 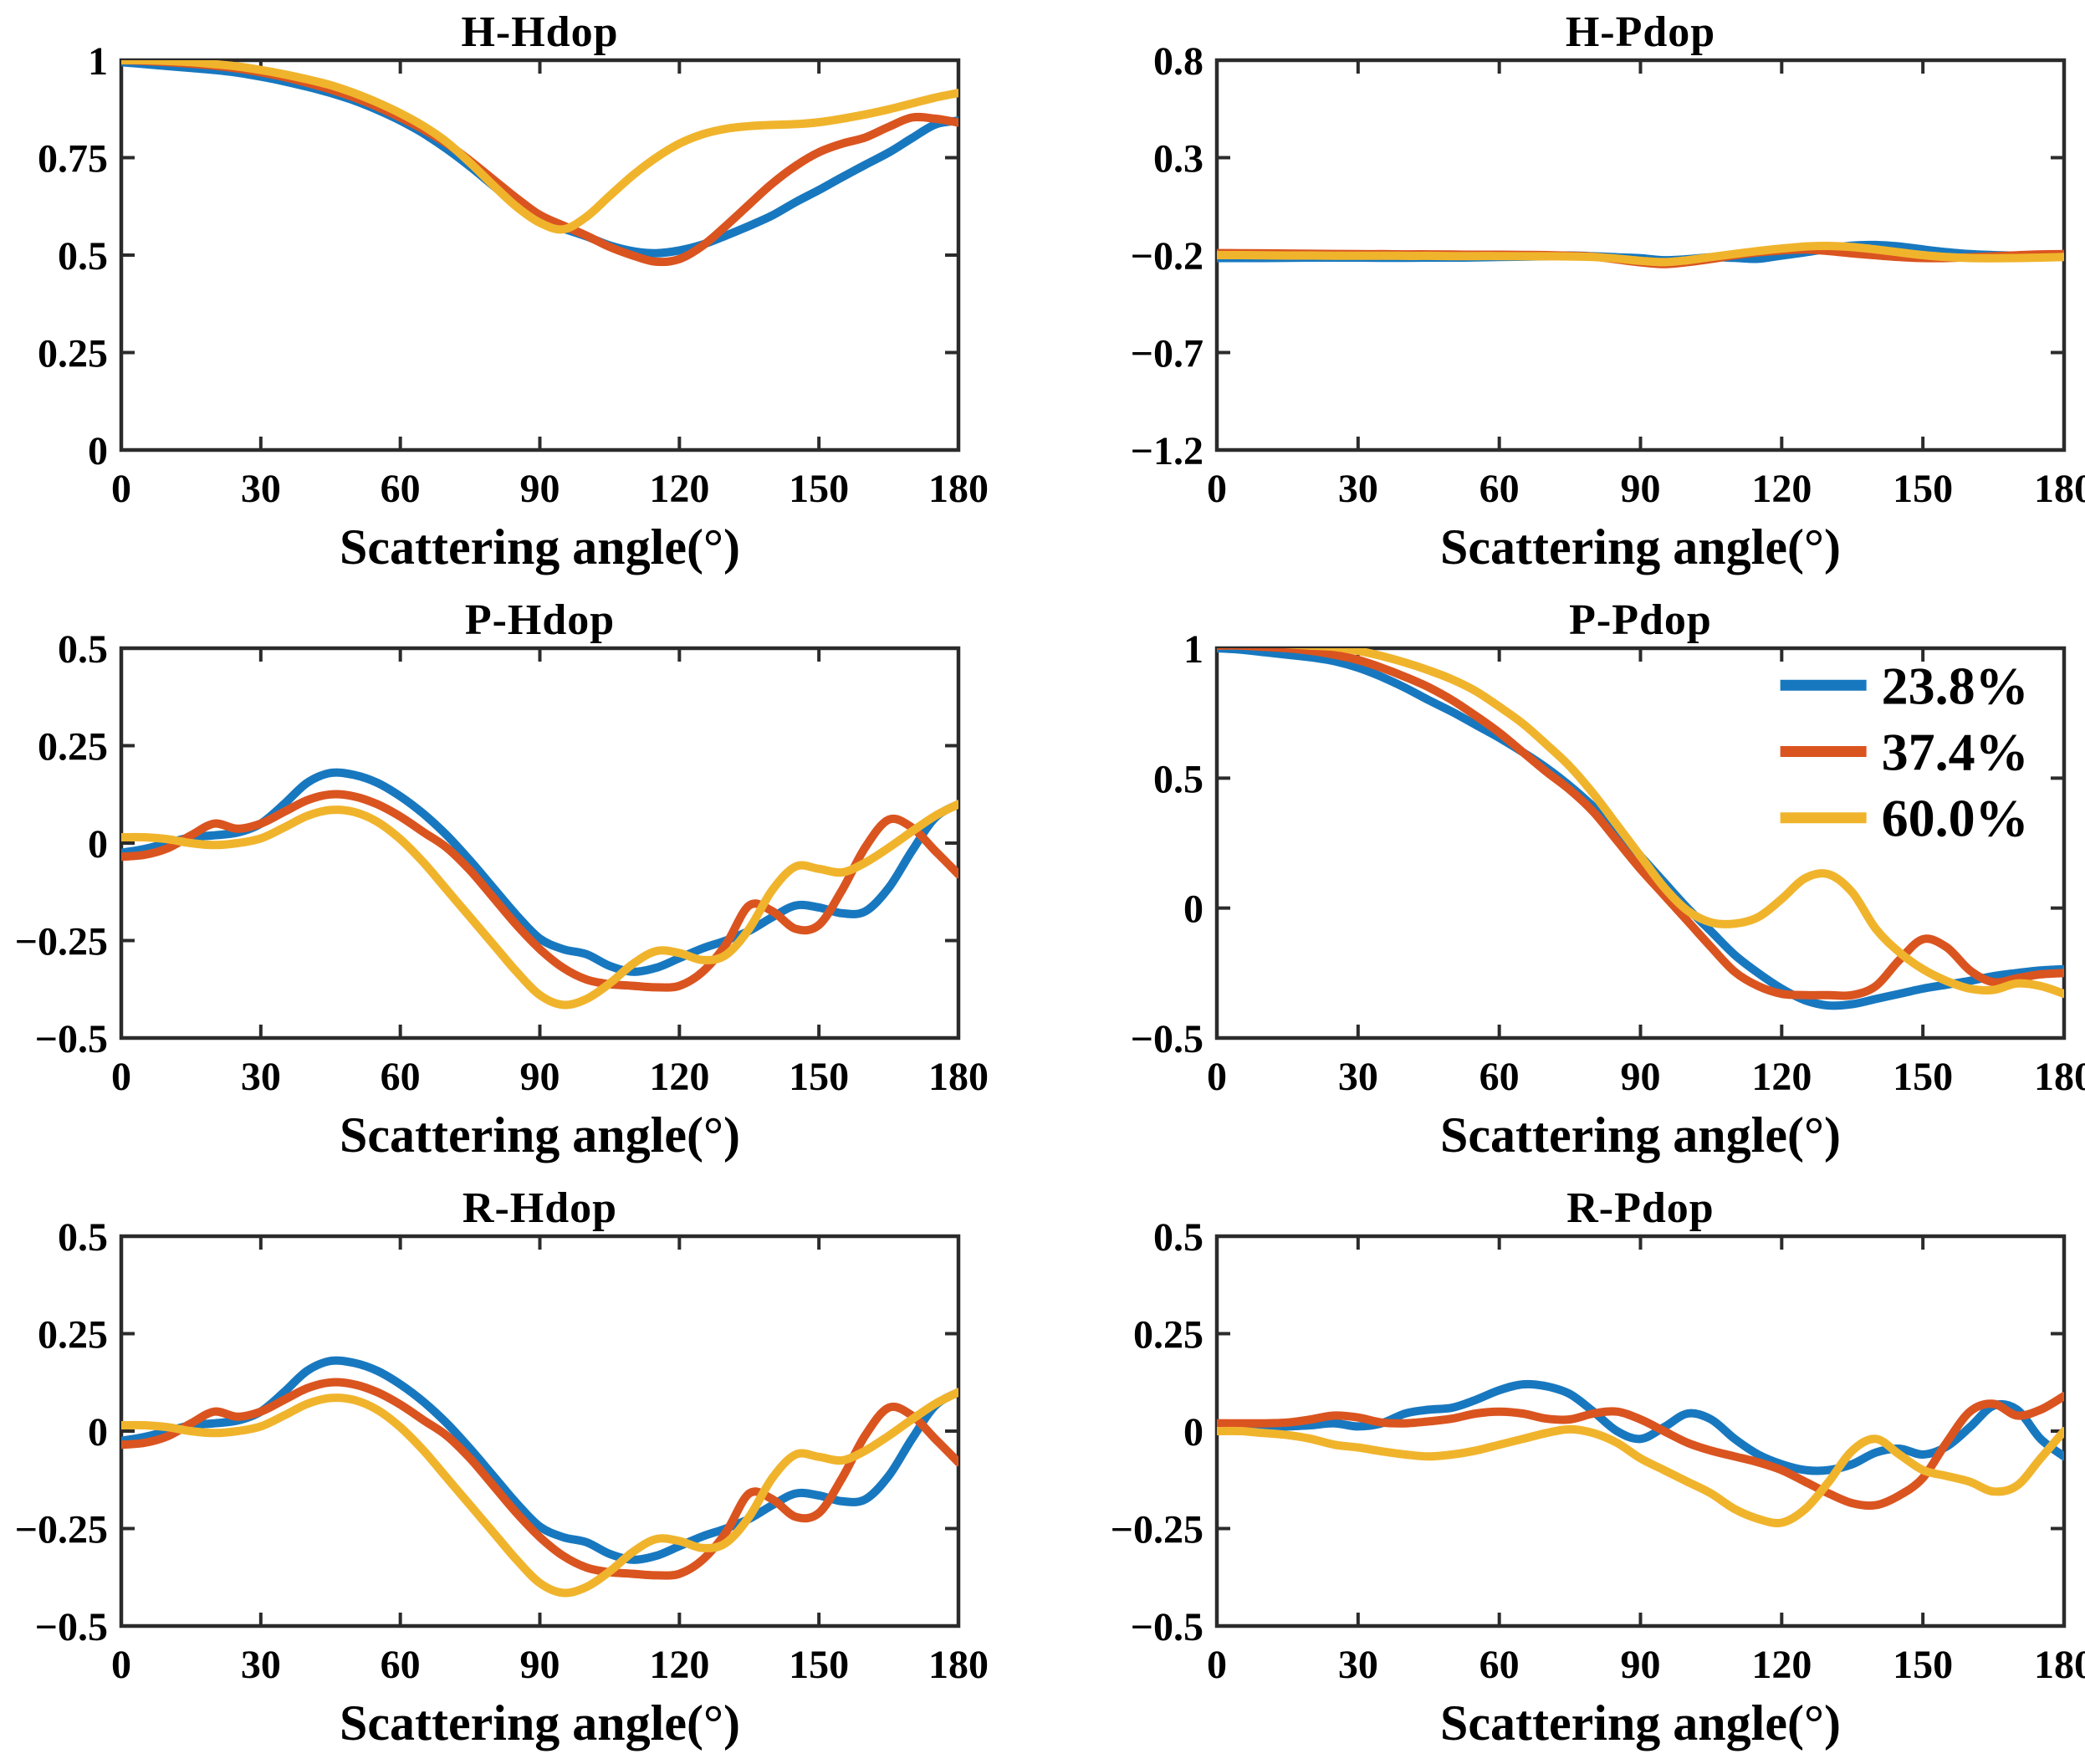 I want to click on y-tick-label: −0.2, so click(x=1167, y=256).